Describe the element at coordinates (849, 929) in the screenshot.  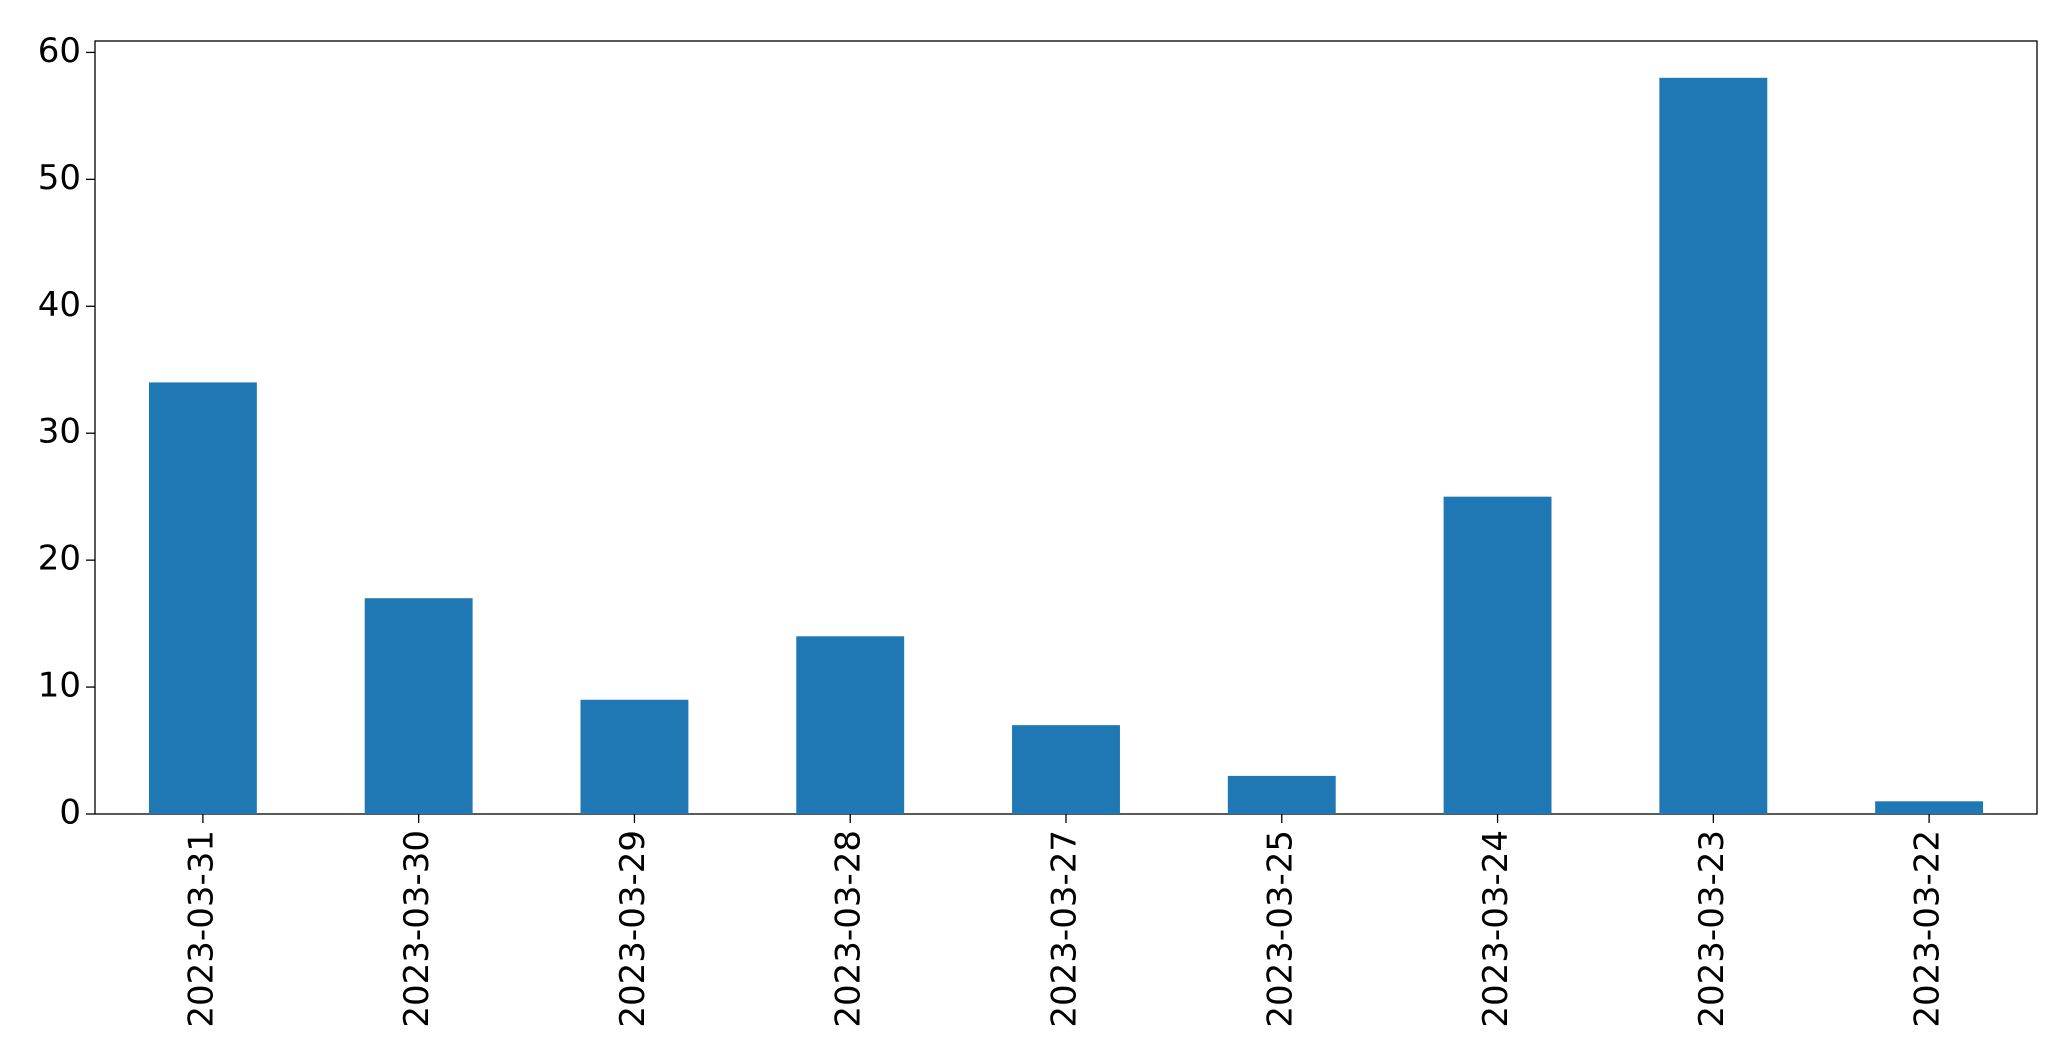
I see `x-tick-label: 2023-03-28` at that location.